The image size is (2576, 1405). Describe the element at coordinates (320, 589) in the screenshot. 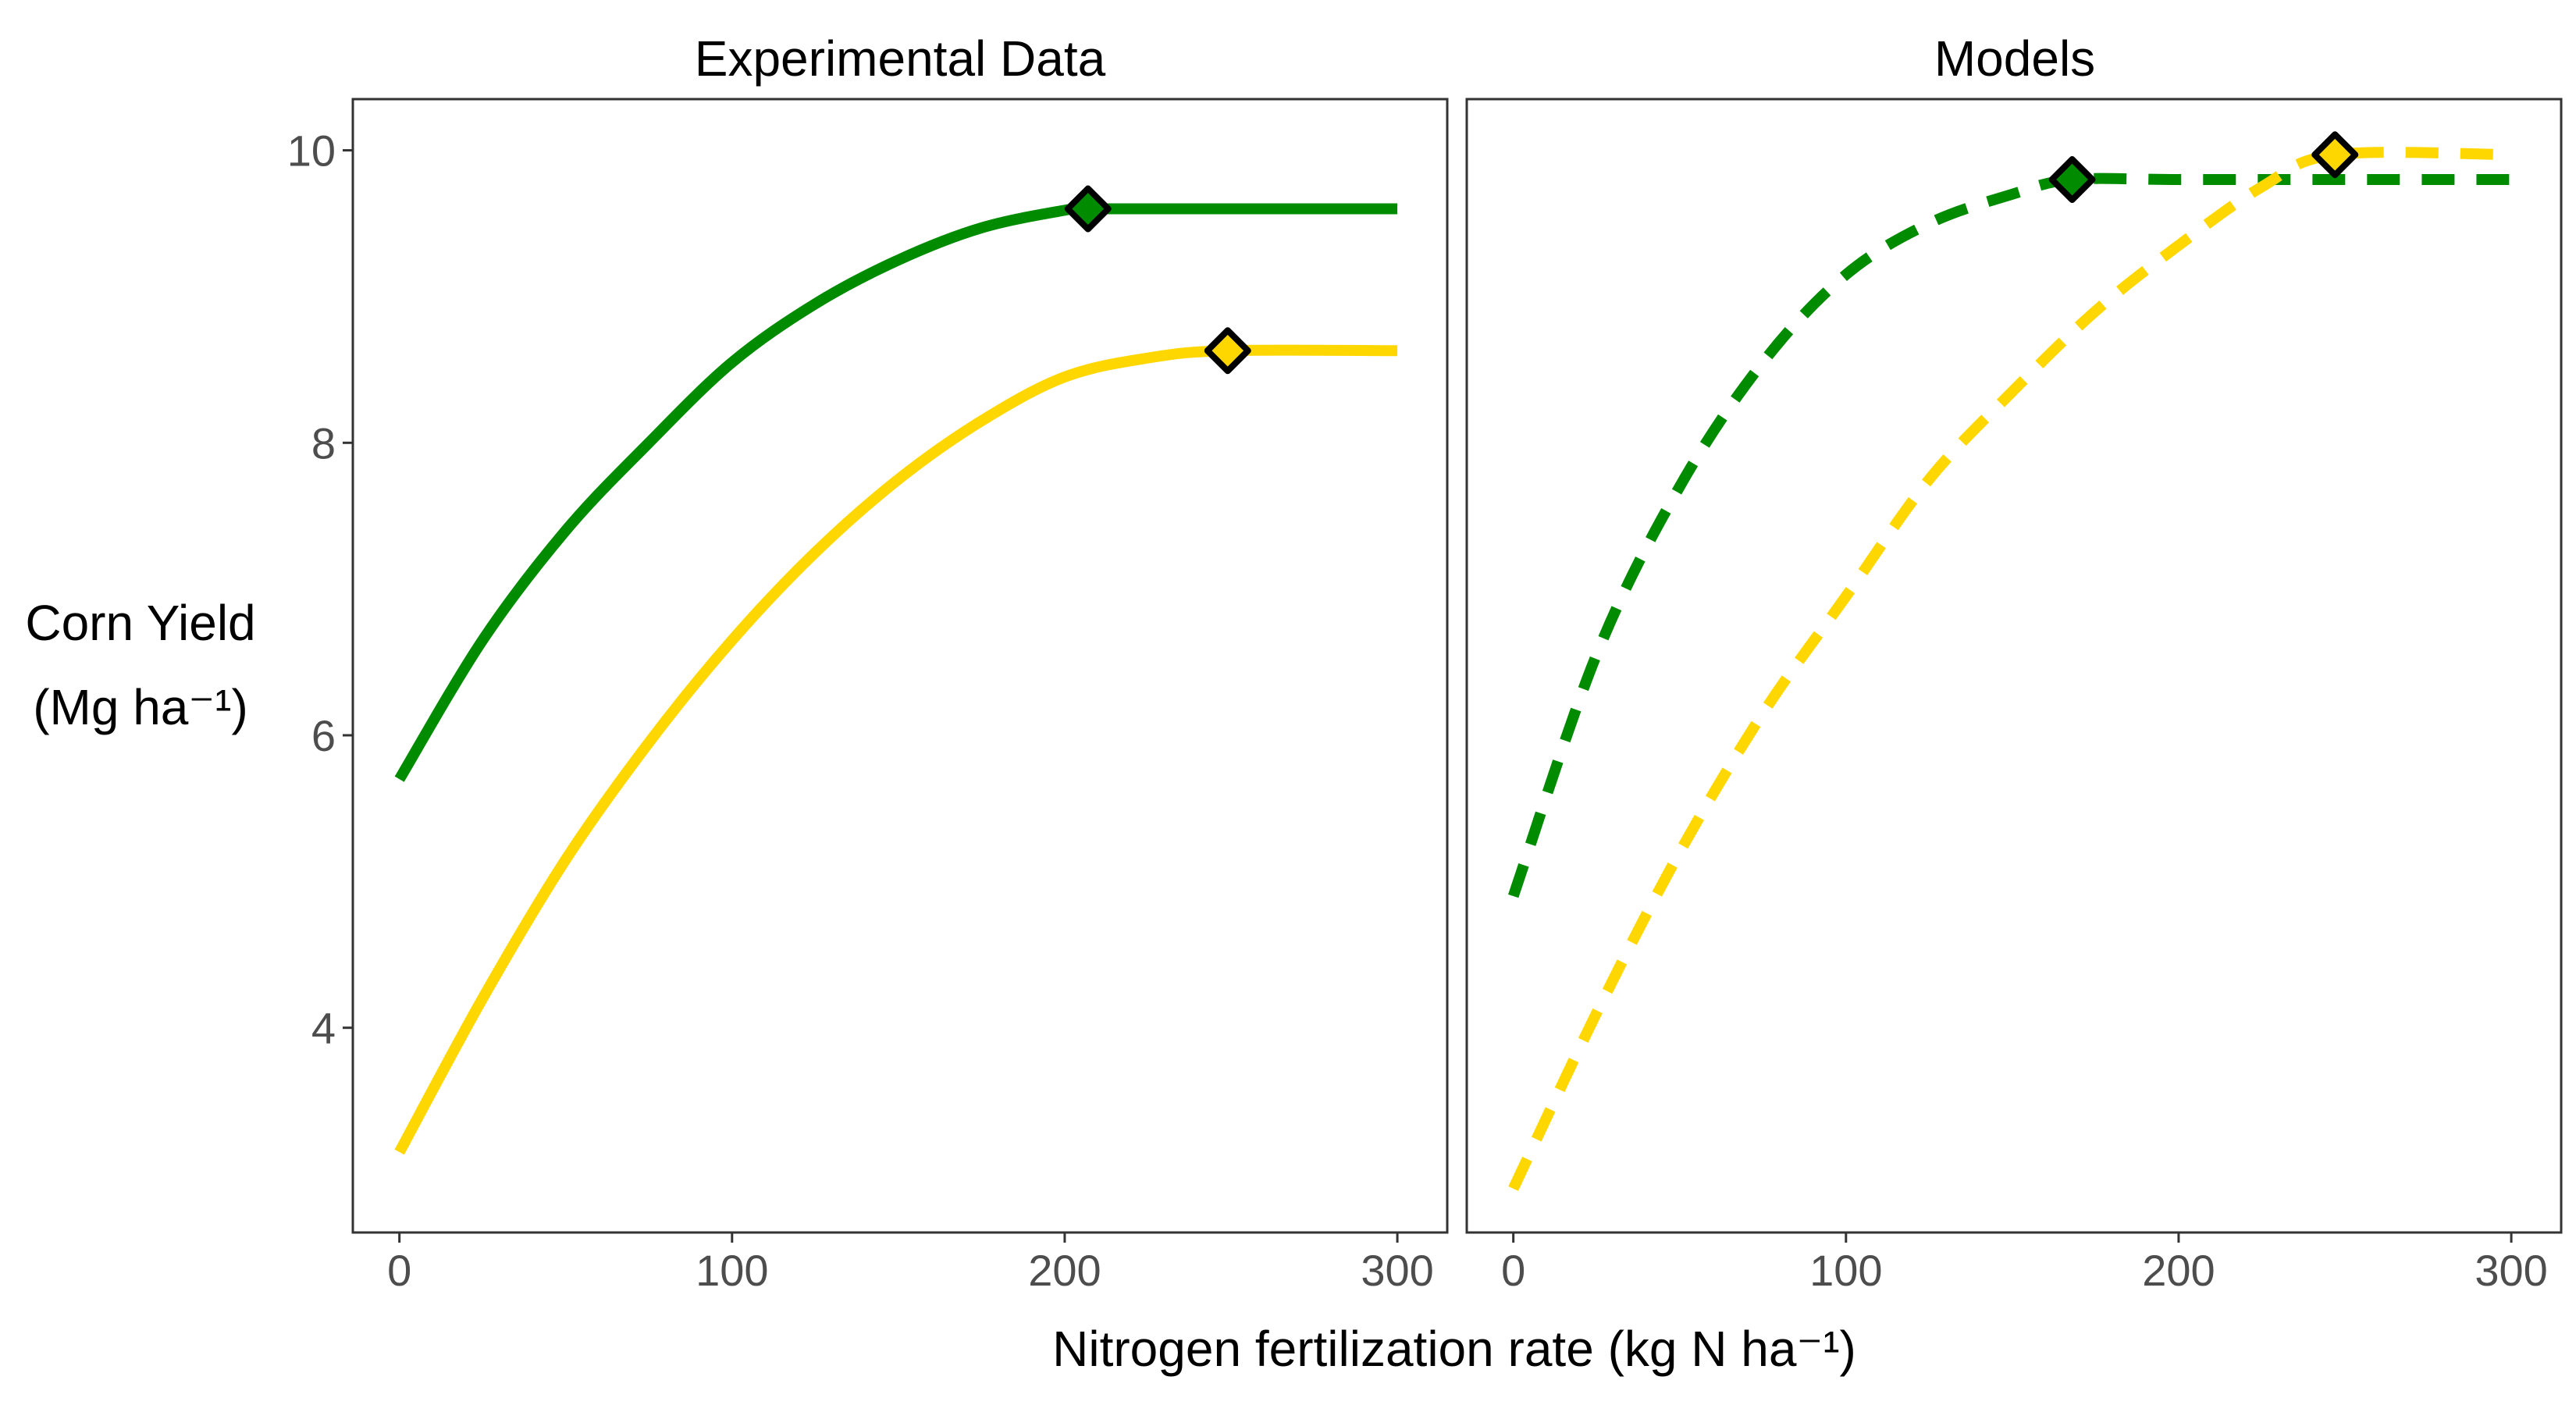

I see `y-axis: 4 6 8 10` at that location.